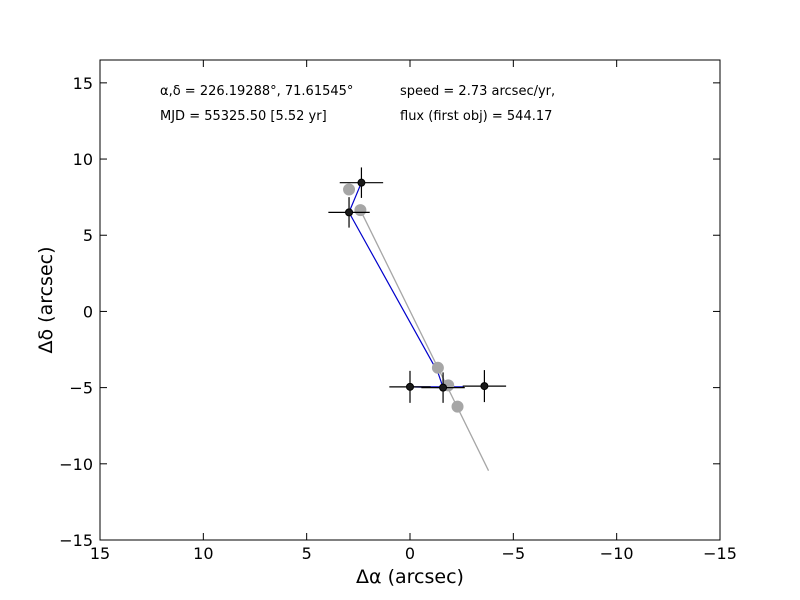 This screenshot has width=800, height=600. Describe the element at coordinates (88, 235) in the screenshot. I see `y-tick-label: 5` at that location.